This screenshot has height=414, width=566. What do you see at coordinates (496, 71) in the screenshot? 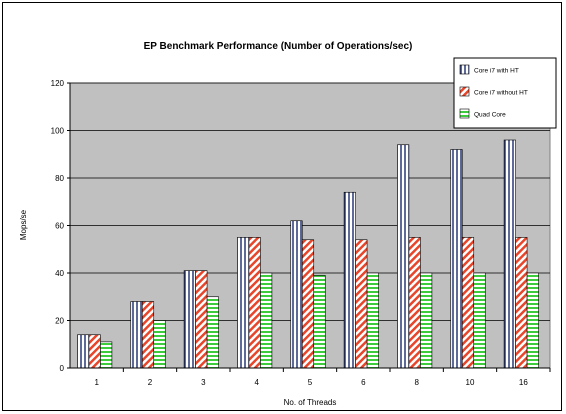
I see `legend-label: Core i7 with HT` at bounding box center [496, 71].